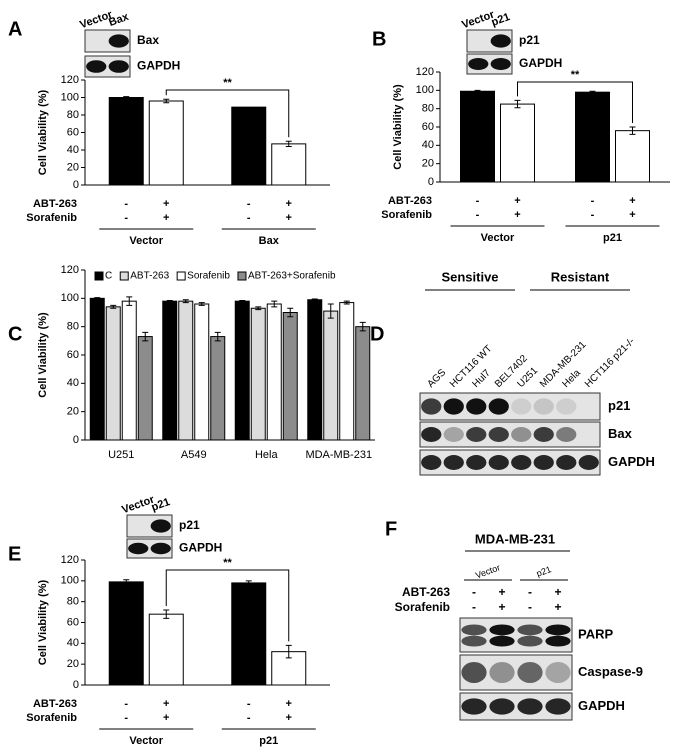  What do you see at coordinates (425, 72) in the screenshot?
I see `y-tick-label: 120` at bounding box center [425, 72].